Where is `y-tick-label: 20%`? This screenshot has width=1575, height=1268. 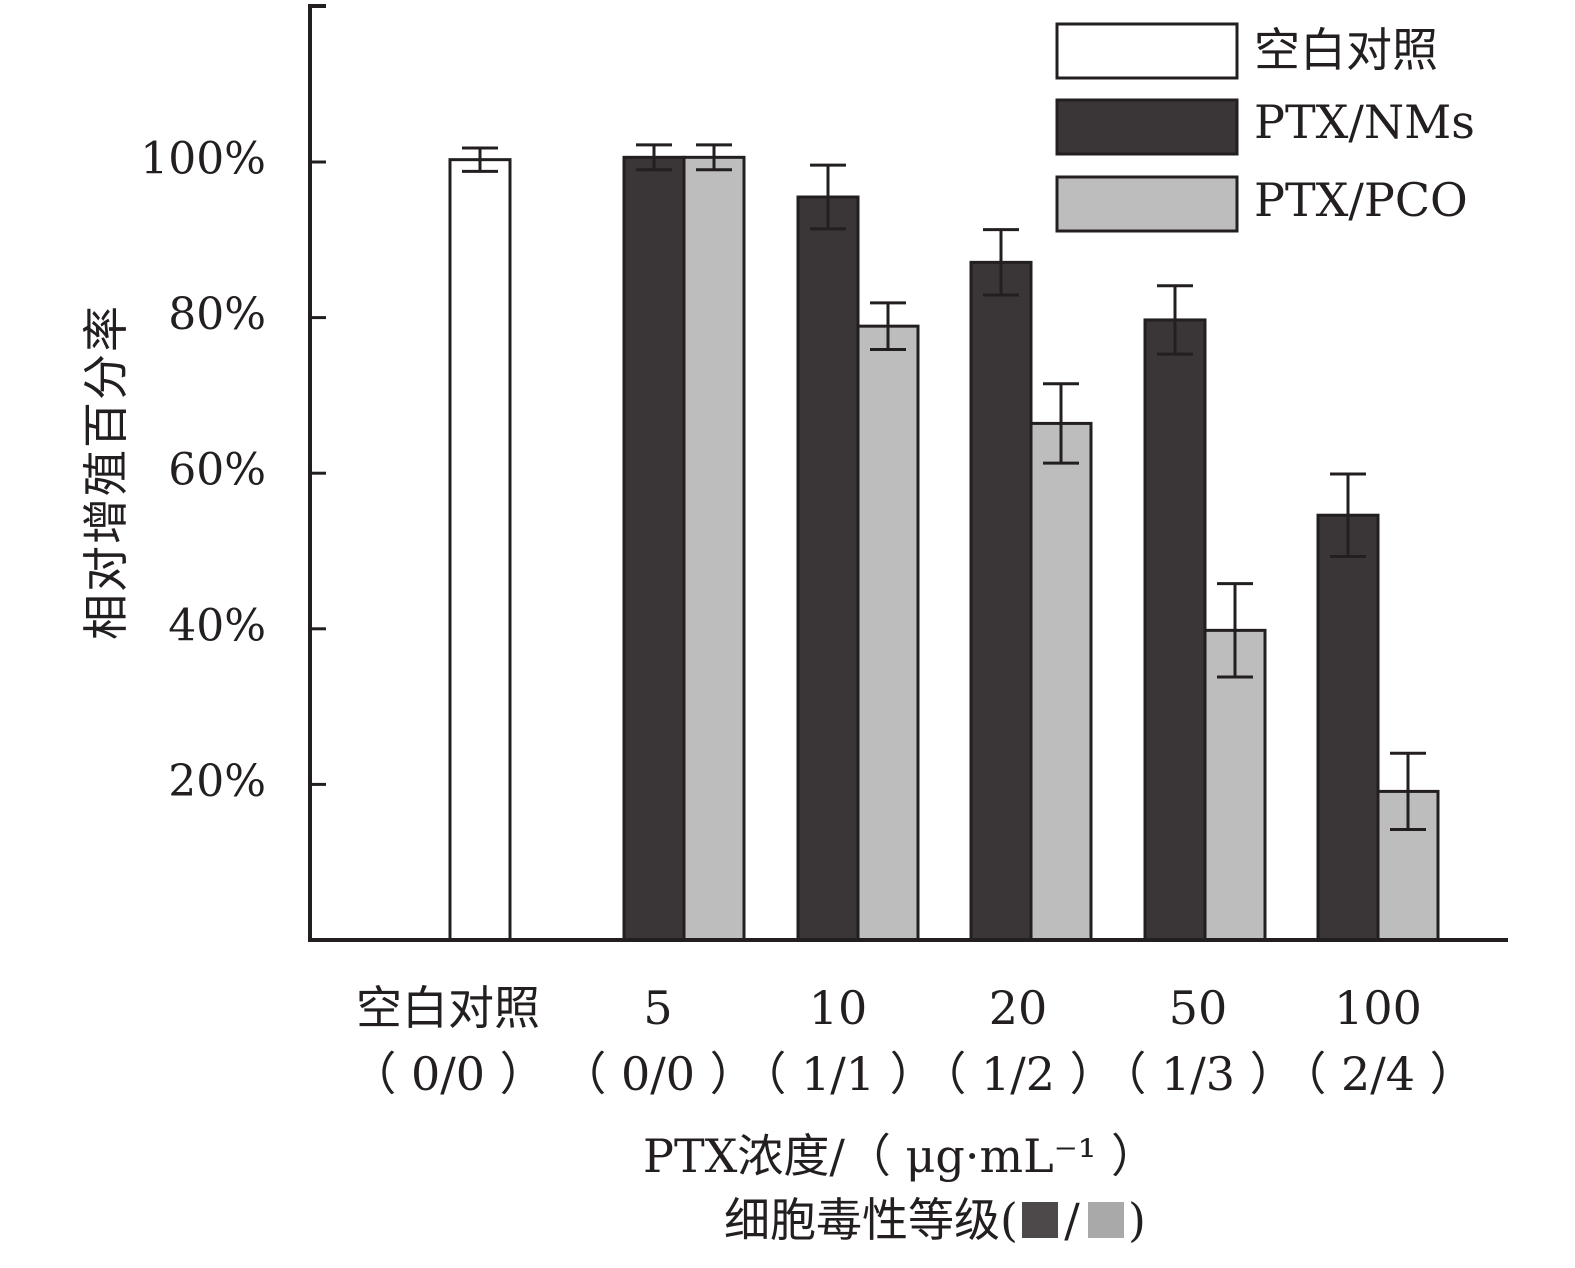
y-tick-label: 20% is located at coordinates (217, 781).